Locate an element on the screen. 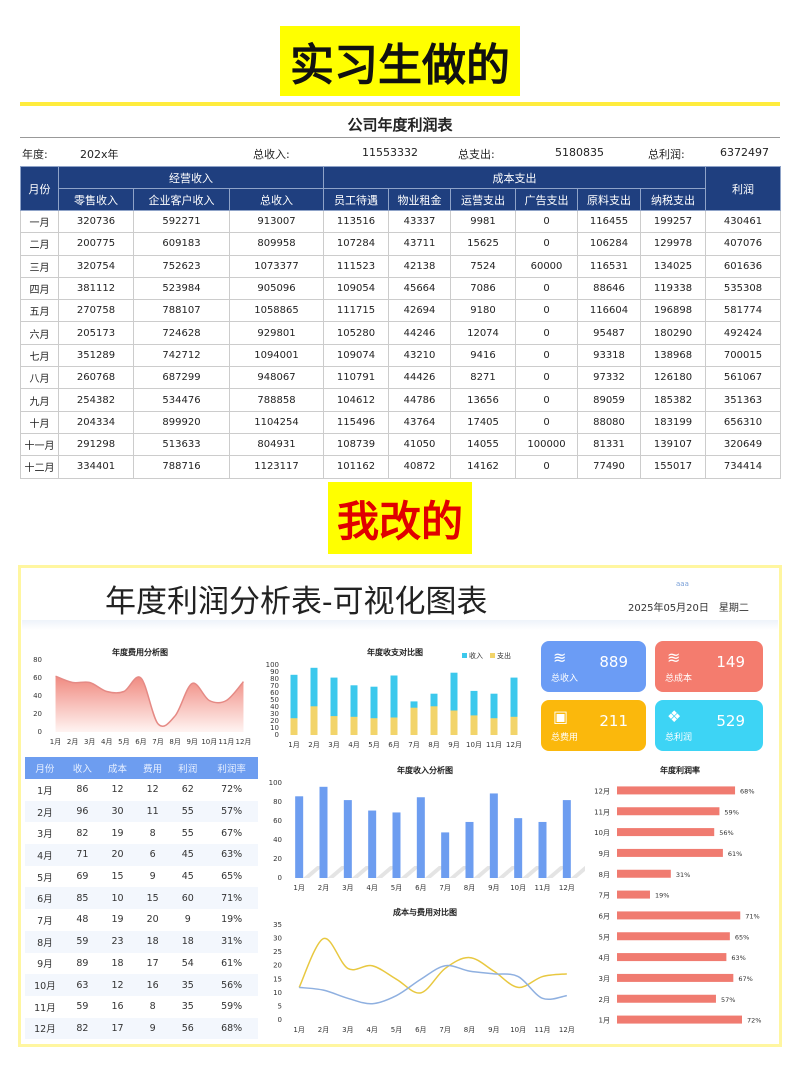  bar-expense is located at coordinates (494, 726).